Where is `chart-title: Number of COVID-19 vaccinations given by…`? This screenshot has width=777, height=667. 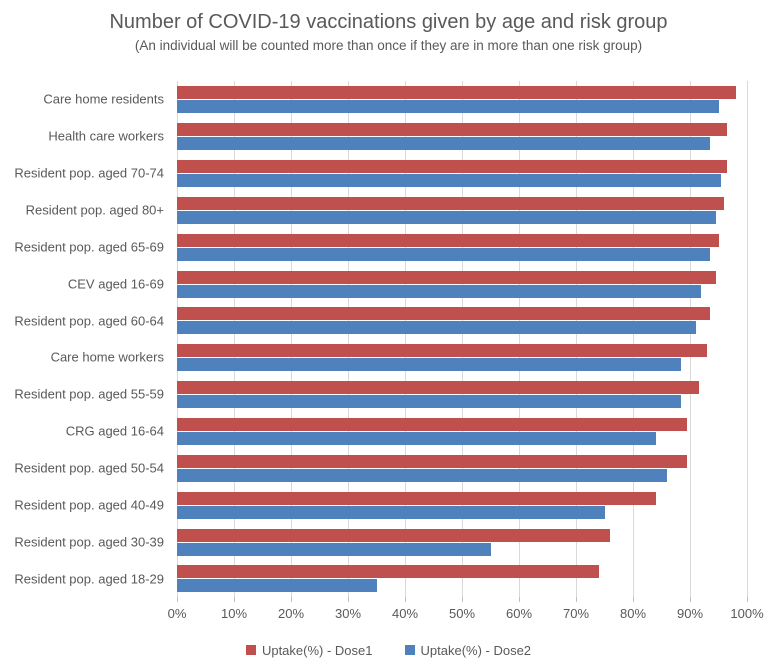 chart-title: Number of COVID-19 vaccinations given by… is located at coordinates (388, 22).